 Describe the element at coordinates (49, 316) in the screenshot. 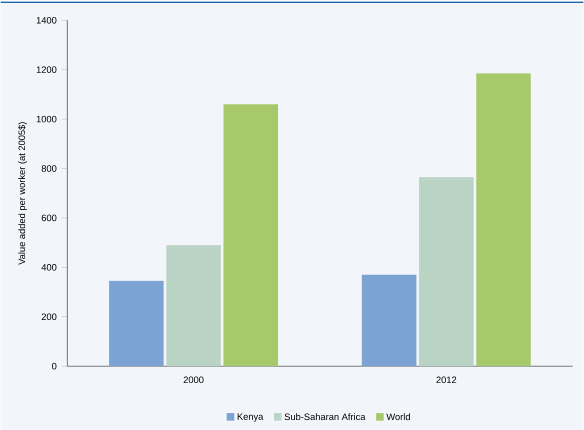

I see `y-tick-label: 200` at that location.